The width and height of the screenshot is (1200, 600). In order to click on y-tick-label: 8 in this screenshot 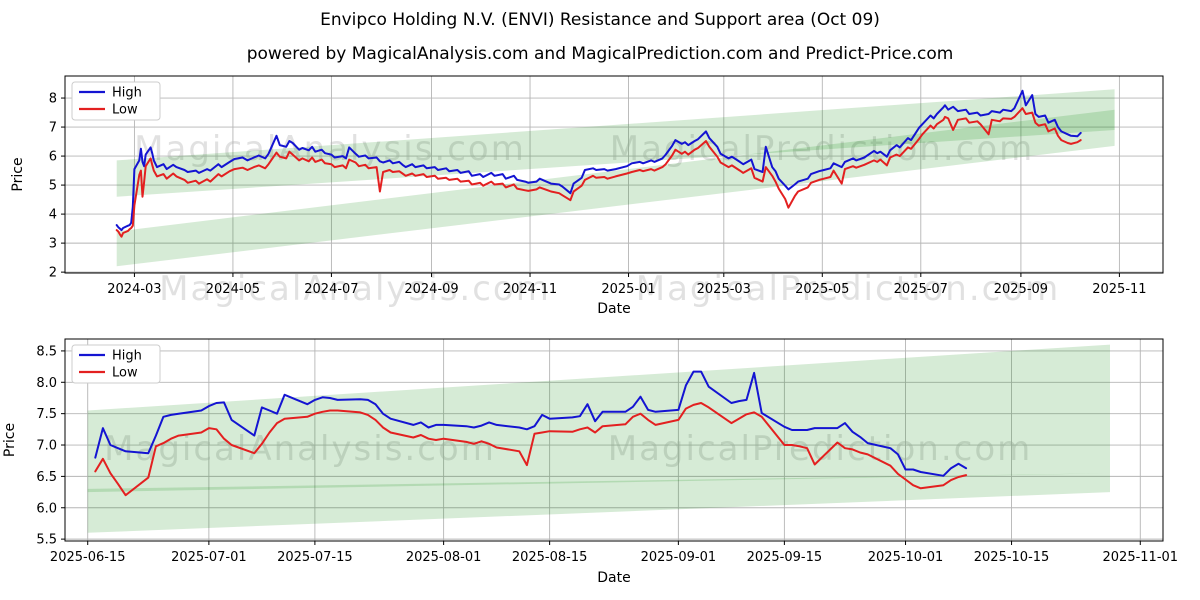, I will do `click(53, 99)`.